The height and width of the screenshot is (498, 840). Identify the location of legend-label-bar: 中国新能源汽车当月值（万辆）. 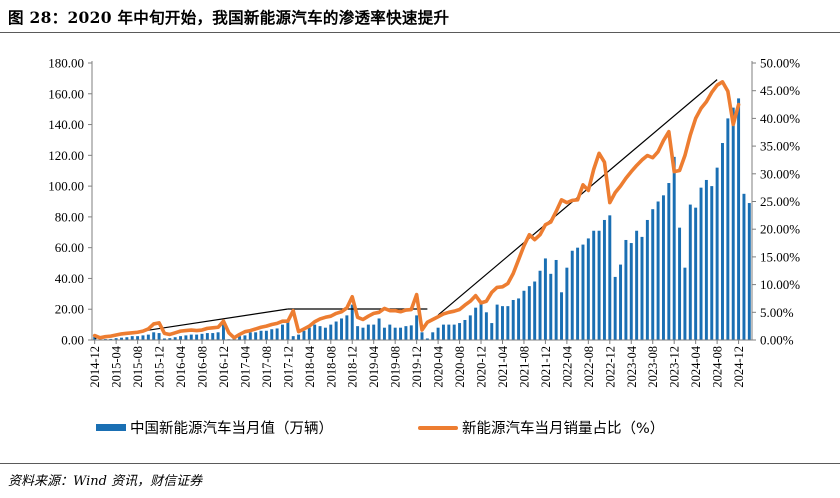
(231, 428).